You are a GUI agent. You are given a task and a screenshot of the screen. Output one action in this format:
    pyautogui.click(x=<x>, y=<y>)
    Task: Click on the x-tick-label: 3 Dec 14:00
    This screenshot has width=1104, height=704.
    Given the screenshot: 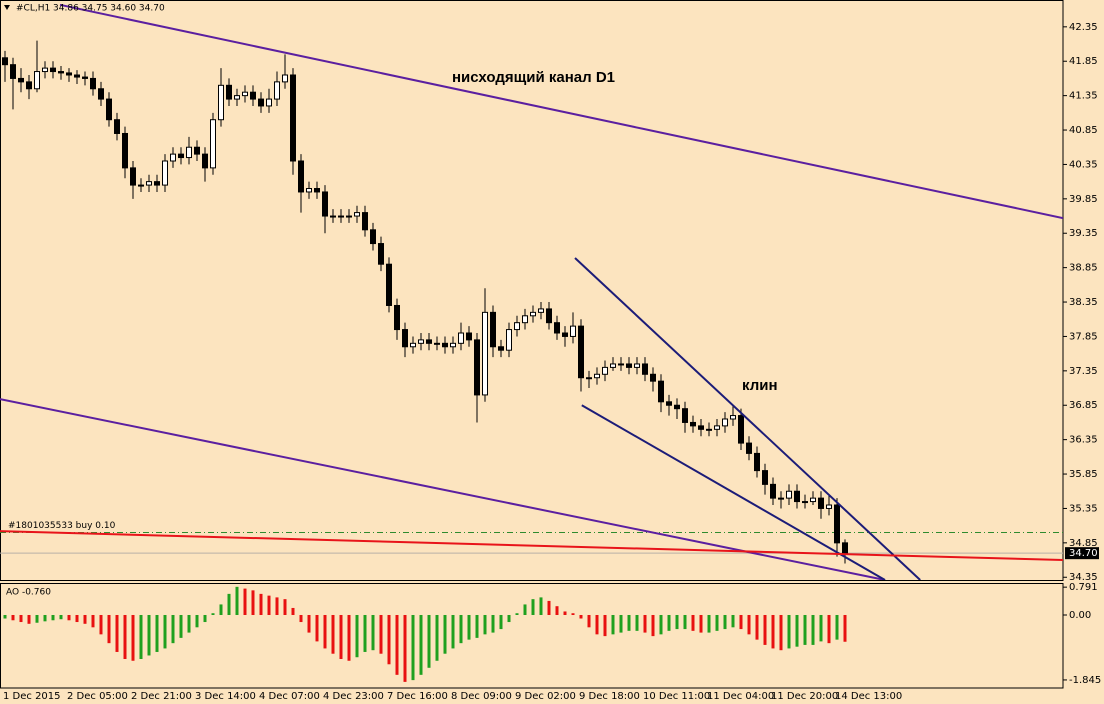 What is the action you would take?
    pyautogui.click(x=225, y=696)
    